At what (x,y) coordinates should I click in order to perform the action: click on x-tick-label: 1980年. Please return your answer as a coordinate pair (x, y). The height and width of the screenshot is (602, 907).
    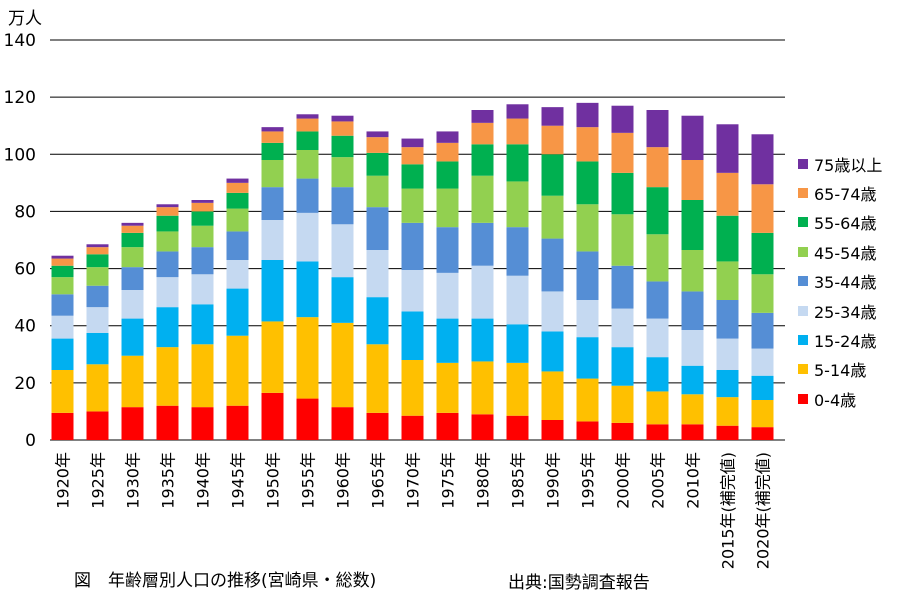
    Looking at the image, I should click on (483, 480).